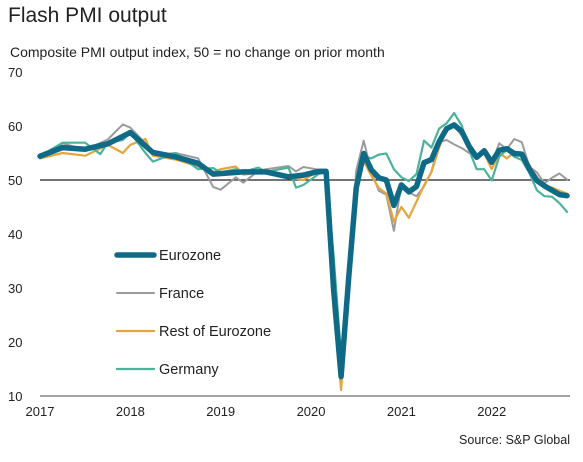 The width and height of the screenshot is (583, 462). What do you see at coordinates (514, 440) in the screenshot?
I see `source-note: Source: S&P Global` at bounding box center [514, 440].